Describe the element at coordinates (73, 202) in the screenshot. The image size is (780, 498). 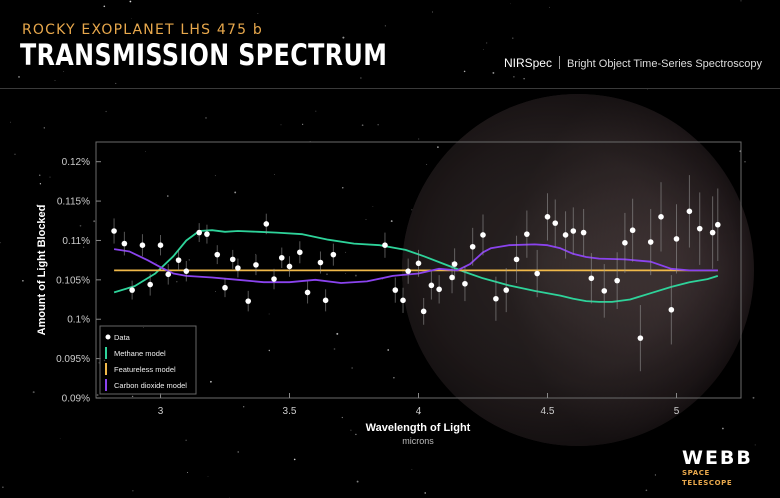
I see `y-tick-label: 0.115%` at that location.